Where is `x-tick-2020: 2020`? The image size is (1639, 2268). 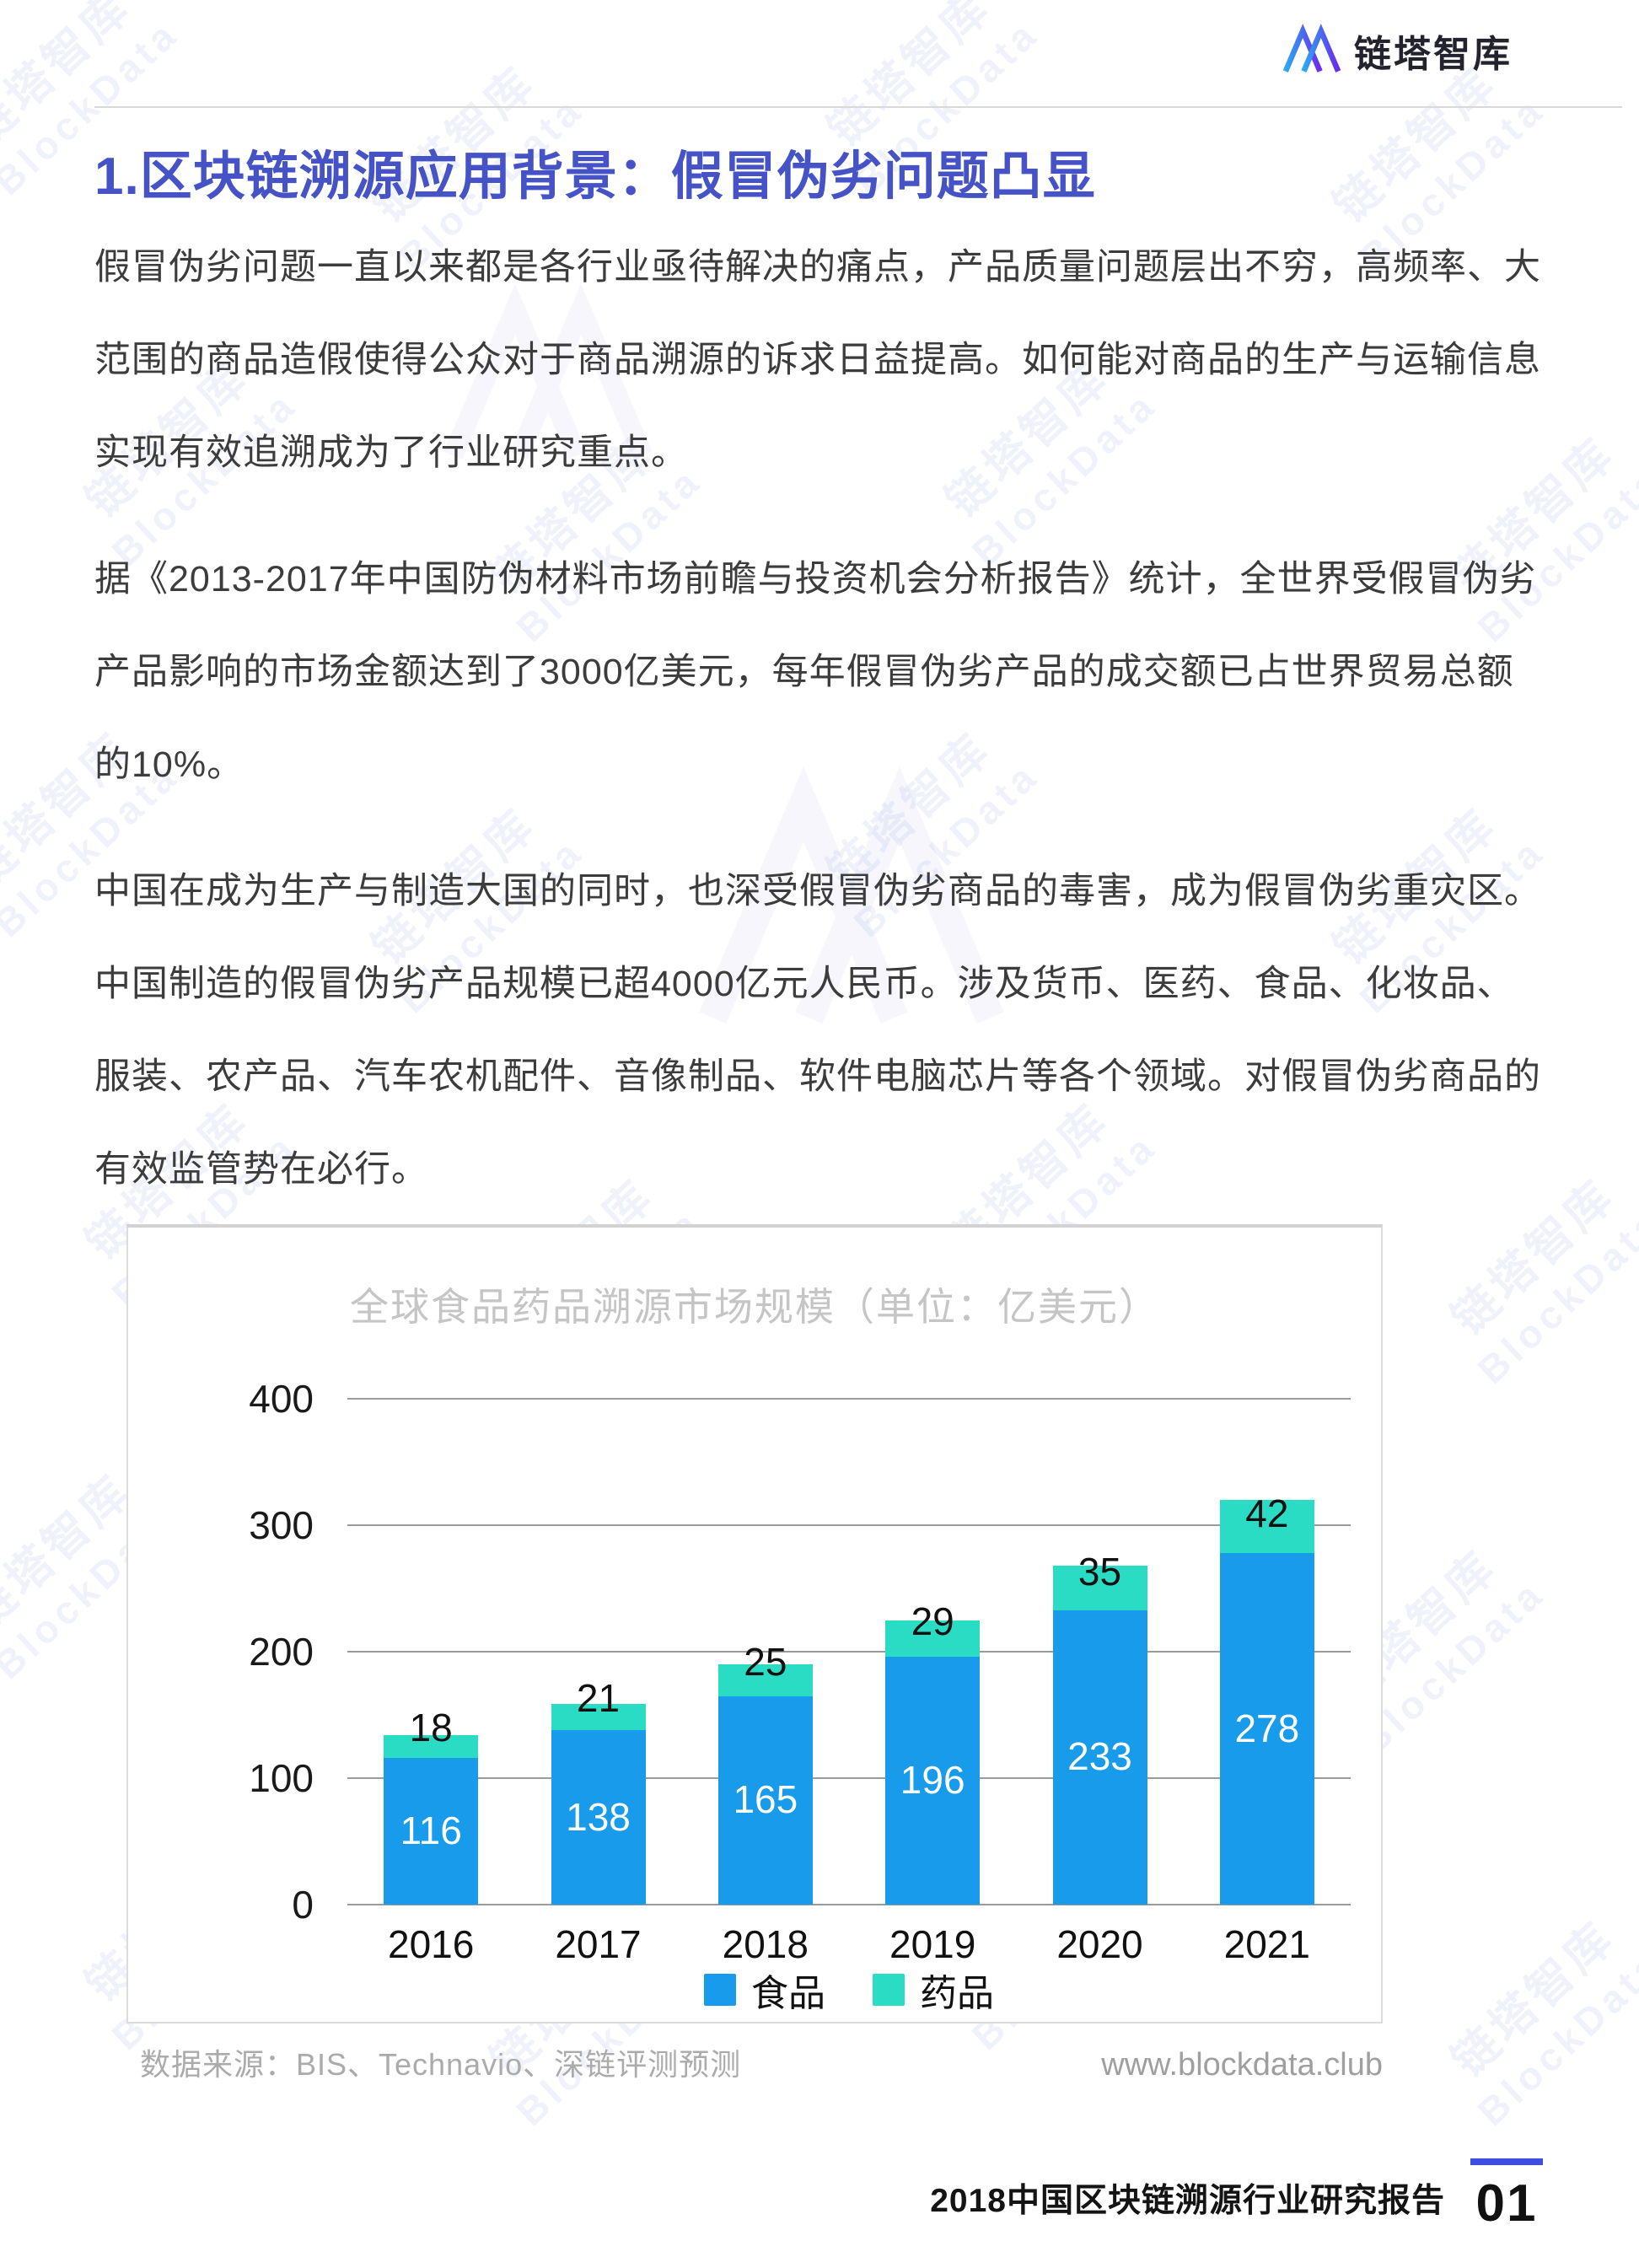
x-tick-2020: 2020 is located at coordinates (1099, 1944).